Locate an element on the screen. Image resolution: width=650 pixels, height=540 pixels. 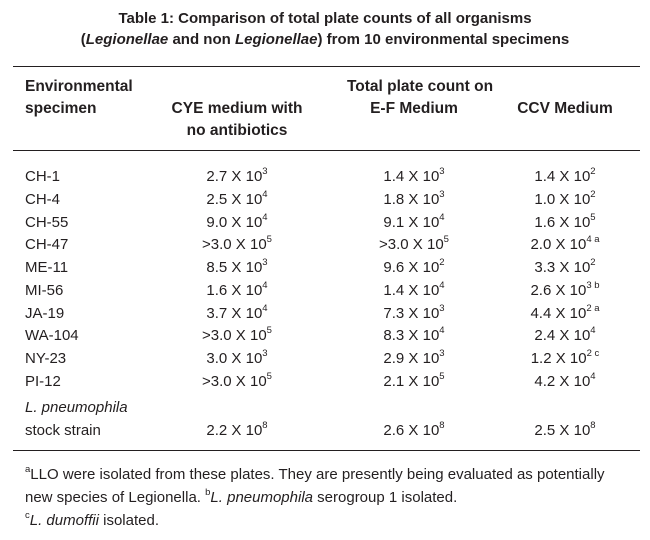
stock-ccv: 2.5 X 108 is located at coordinates (565, 431).